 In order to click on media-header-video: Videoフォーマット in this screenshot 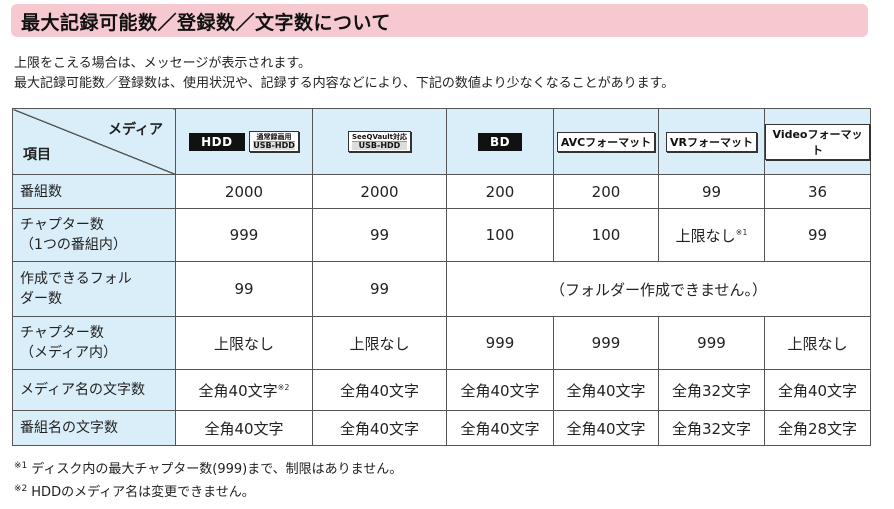, I will do `click(817, 141)`.